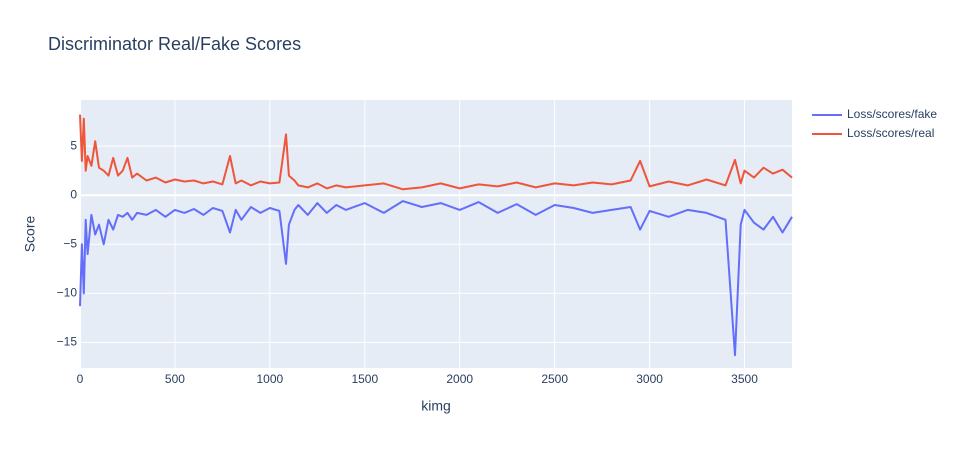  Describe the element at coordinates (175, 379) in the screenshot. I see `x-tick-label: 500` at that location.